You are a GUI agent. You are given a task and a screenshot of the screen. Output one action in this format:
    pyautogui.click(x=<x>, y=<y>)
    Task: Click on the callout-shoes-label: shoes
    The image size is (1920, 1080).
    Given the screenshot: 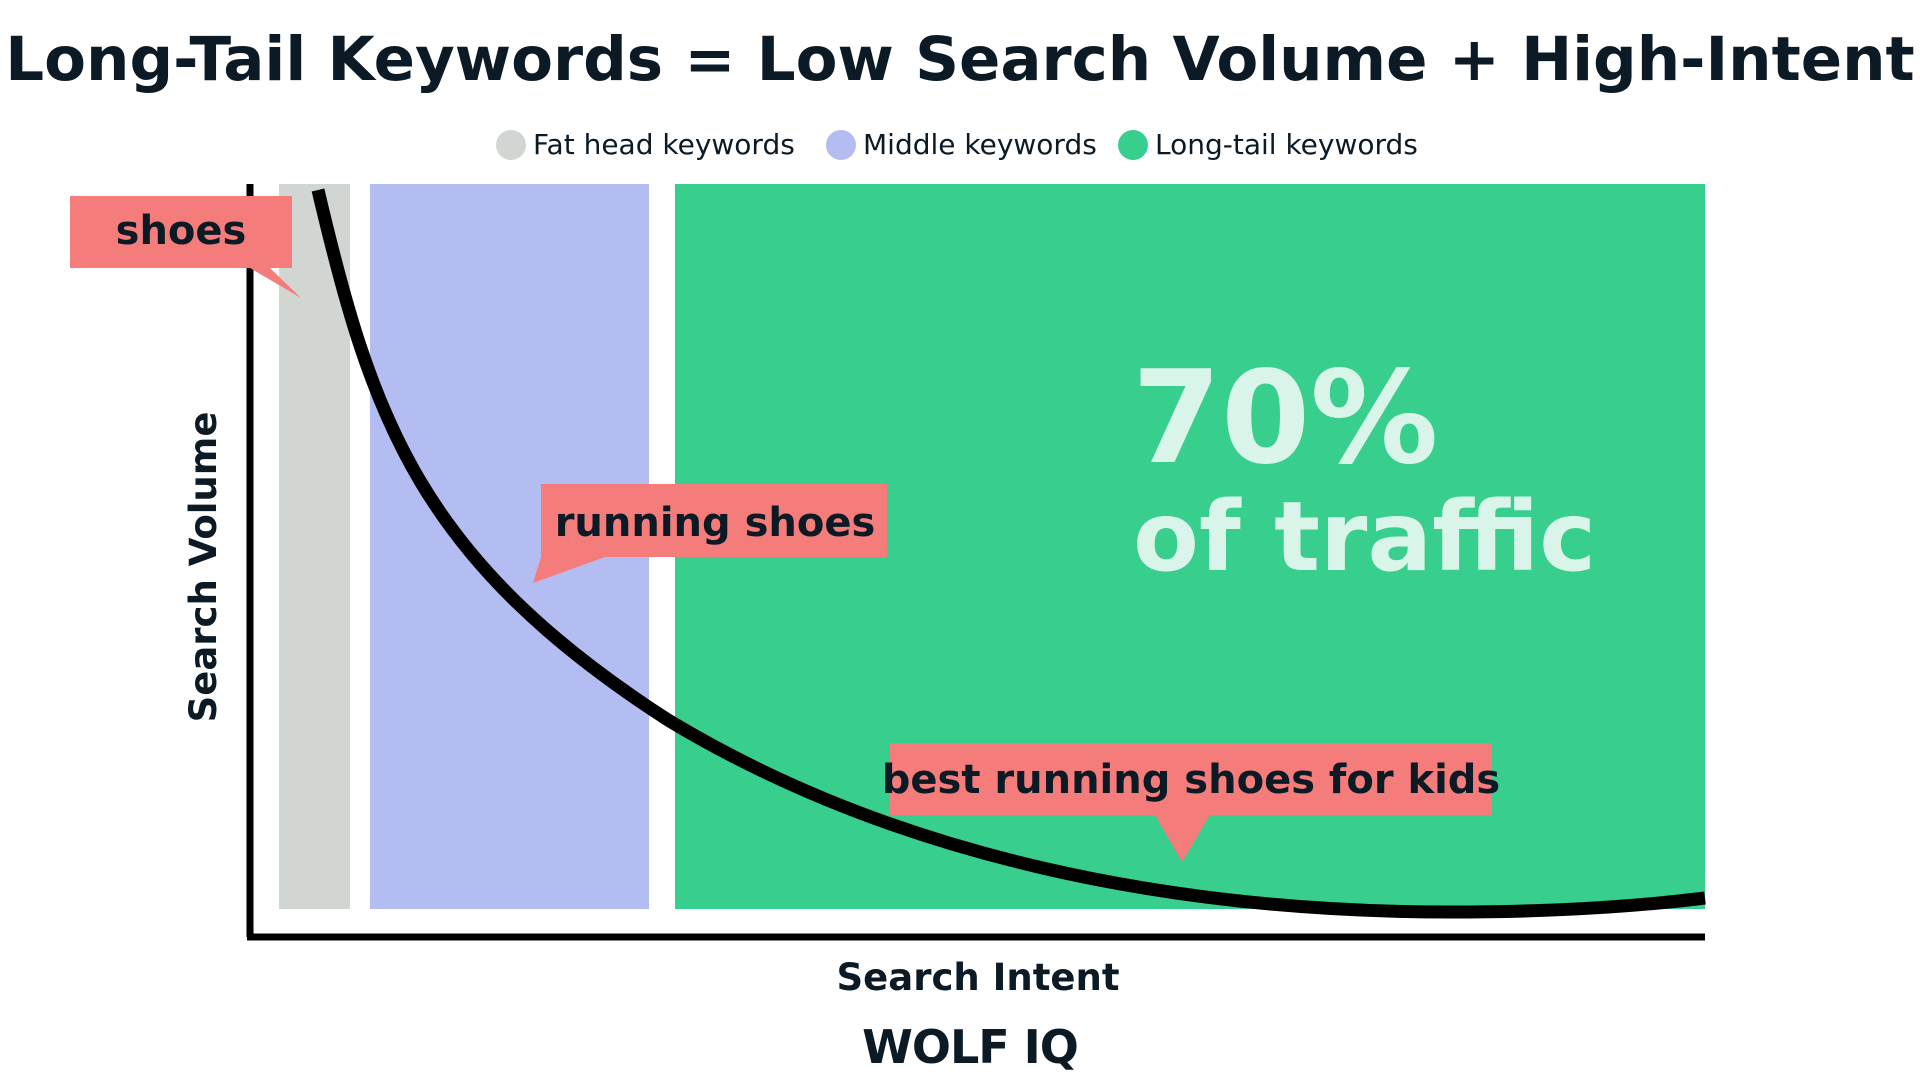 What is the action you would take?
    pyautogui.click(x=181, y=231)
    